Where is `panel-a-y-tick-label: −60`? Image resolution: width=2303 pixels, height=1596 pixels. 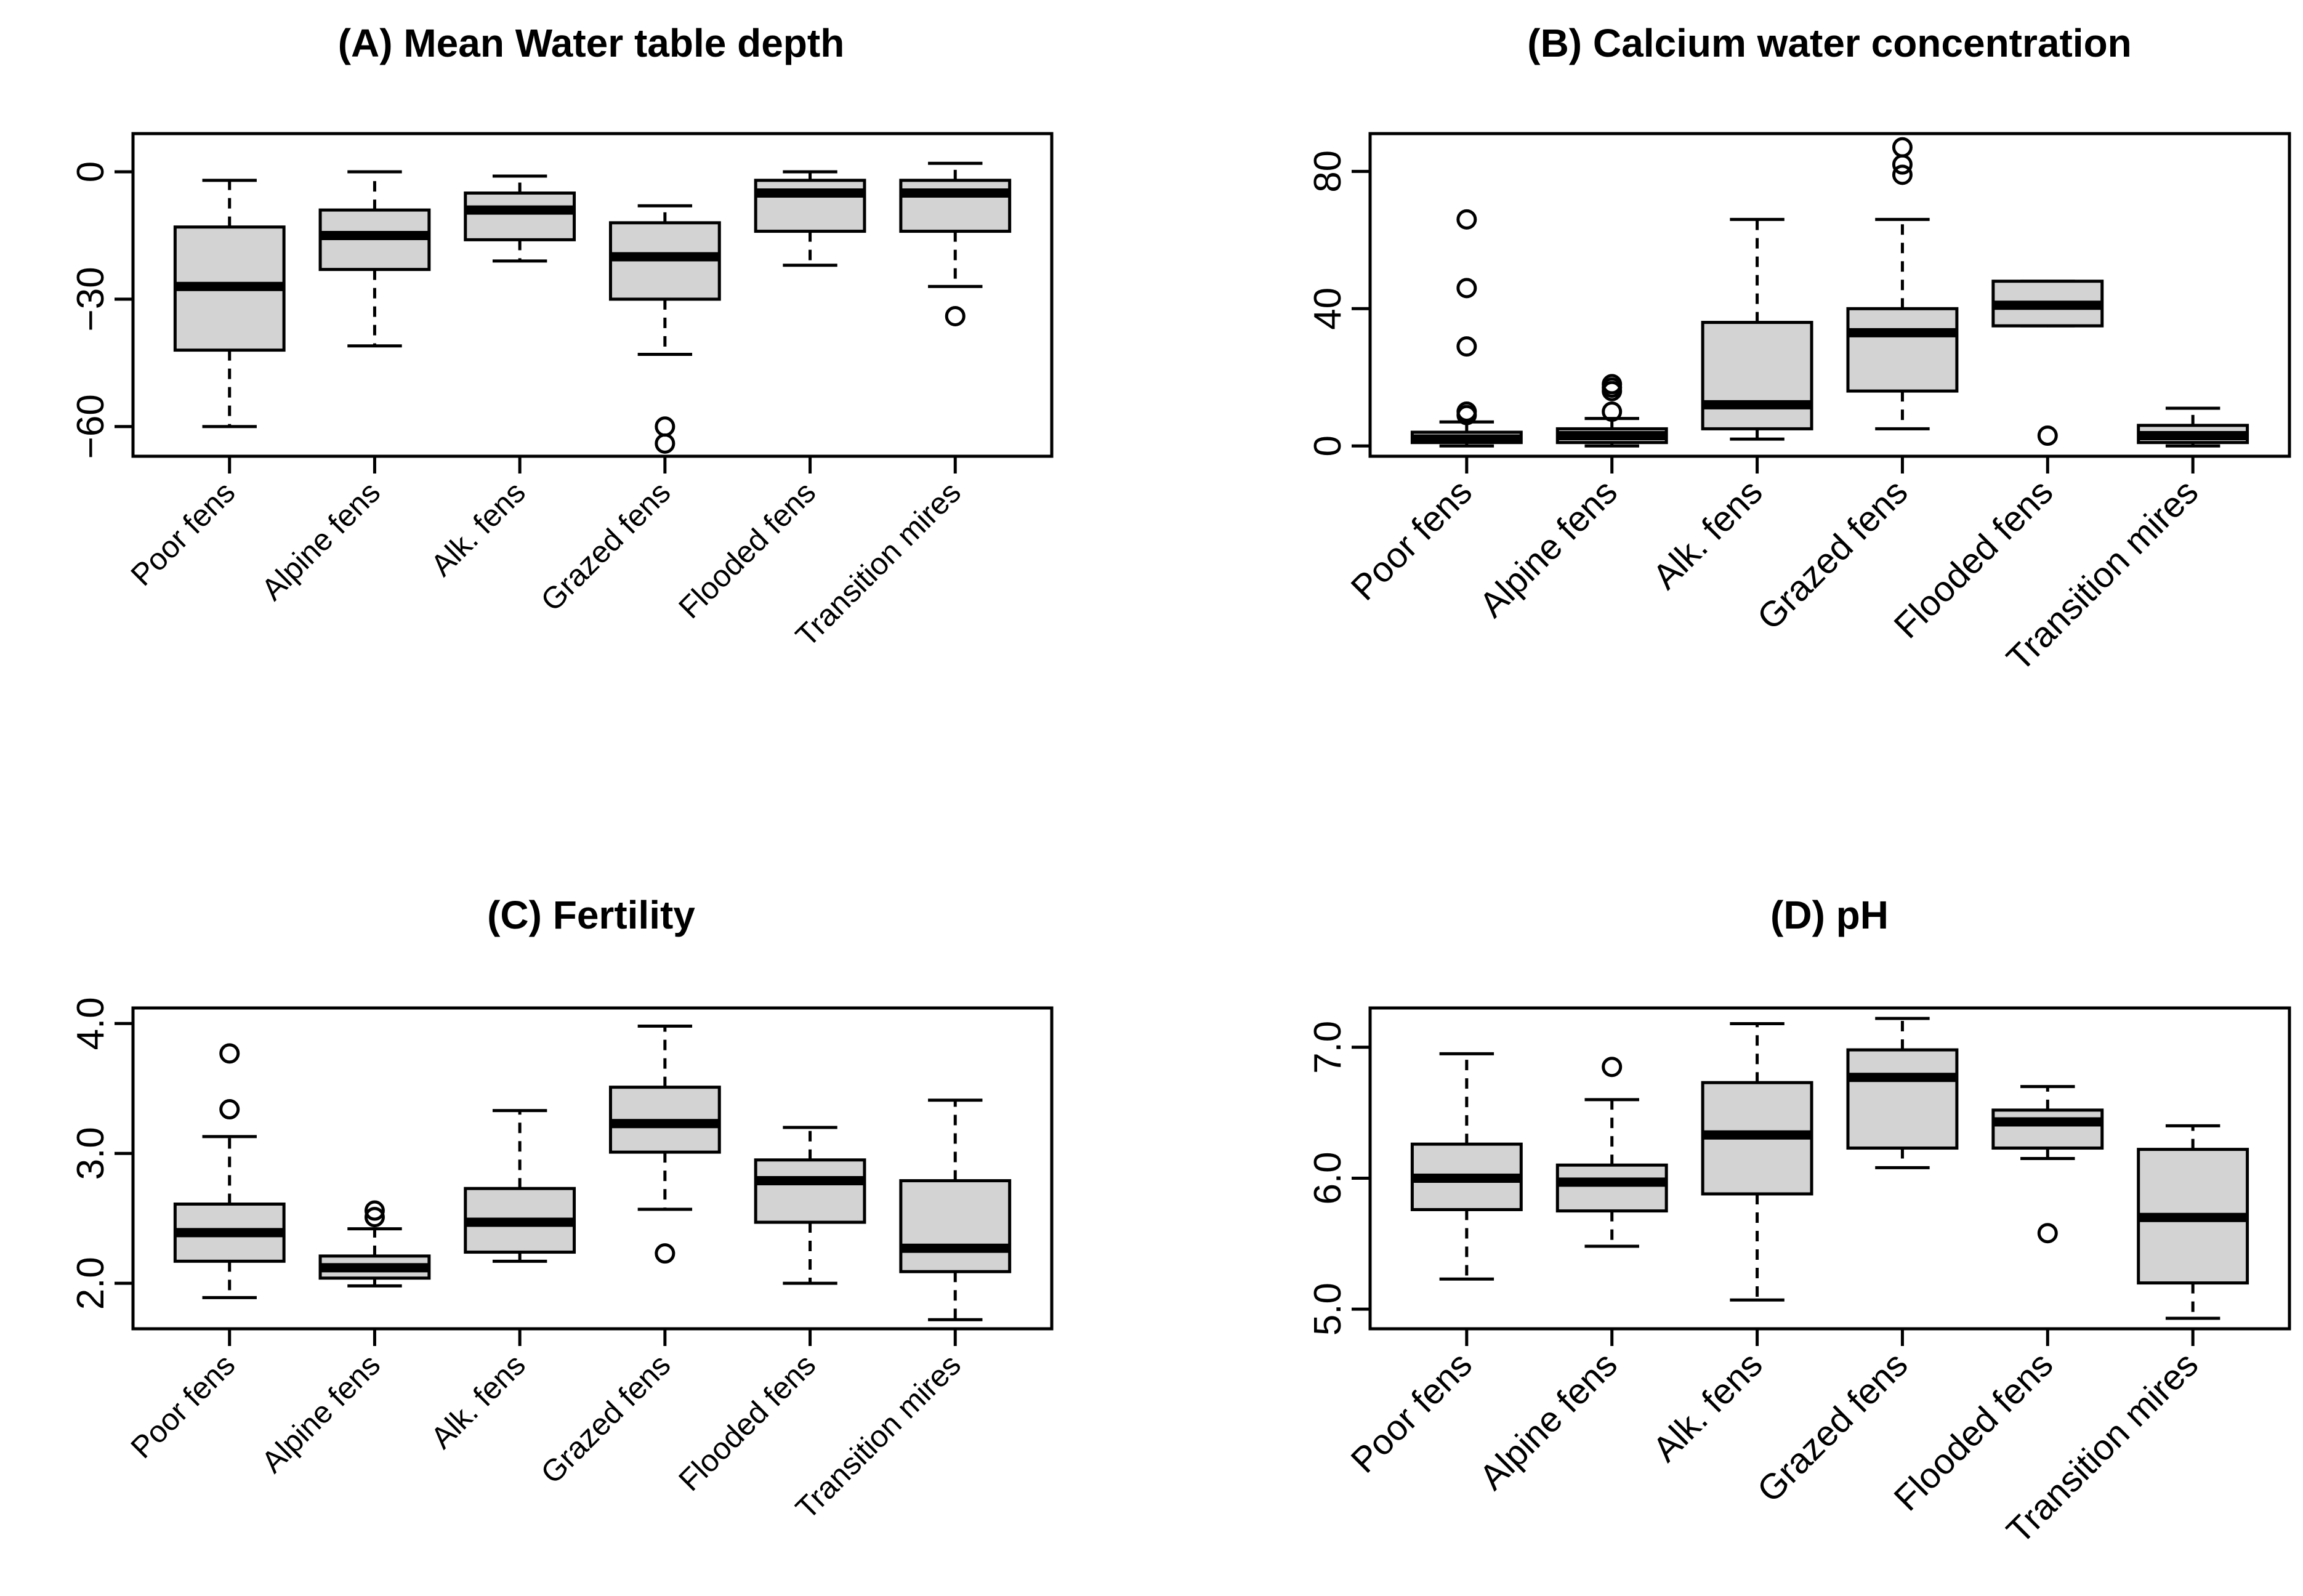 panel-a-y-tick-label: −60 is located at coordinates (91, 426).